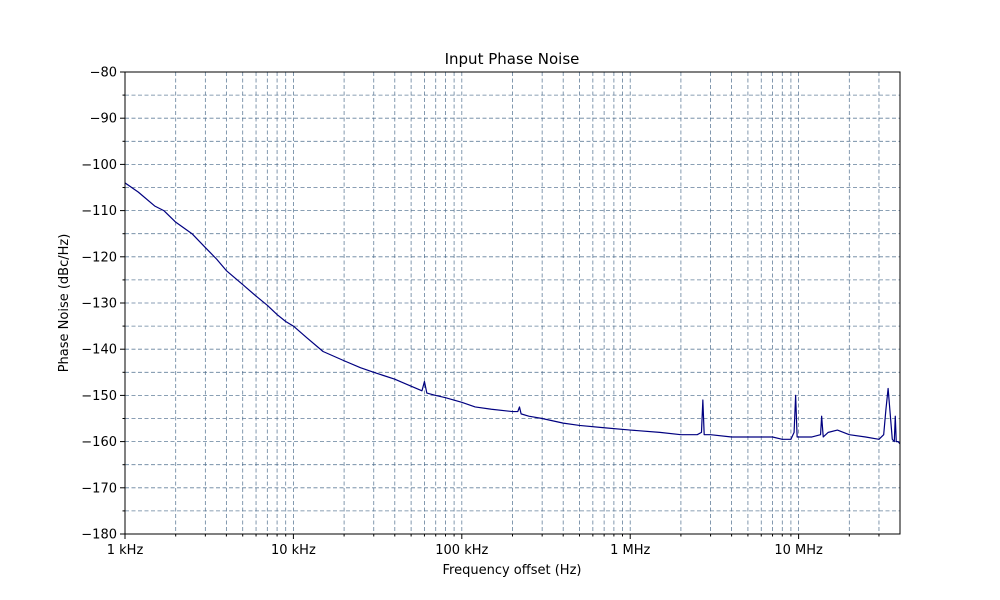  Describe the element at coordinates (798, 550) in the screenshot. I see `x-tick-label: 10 MHz` at that location.